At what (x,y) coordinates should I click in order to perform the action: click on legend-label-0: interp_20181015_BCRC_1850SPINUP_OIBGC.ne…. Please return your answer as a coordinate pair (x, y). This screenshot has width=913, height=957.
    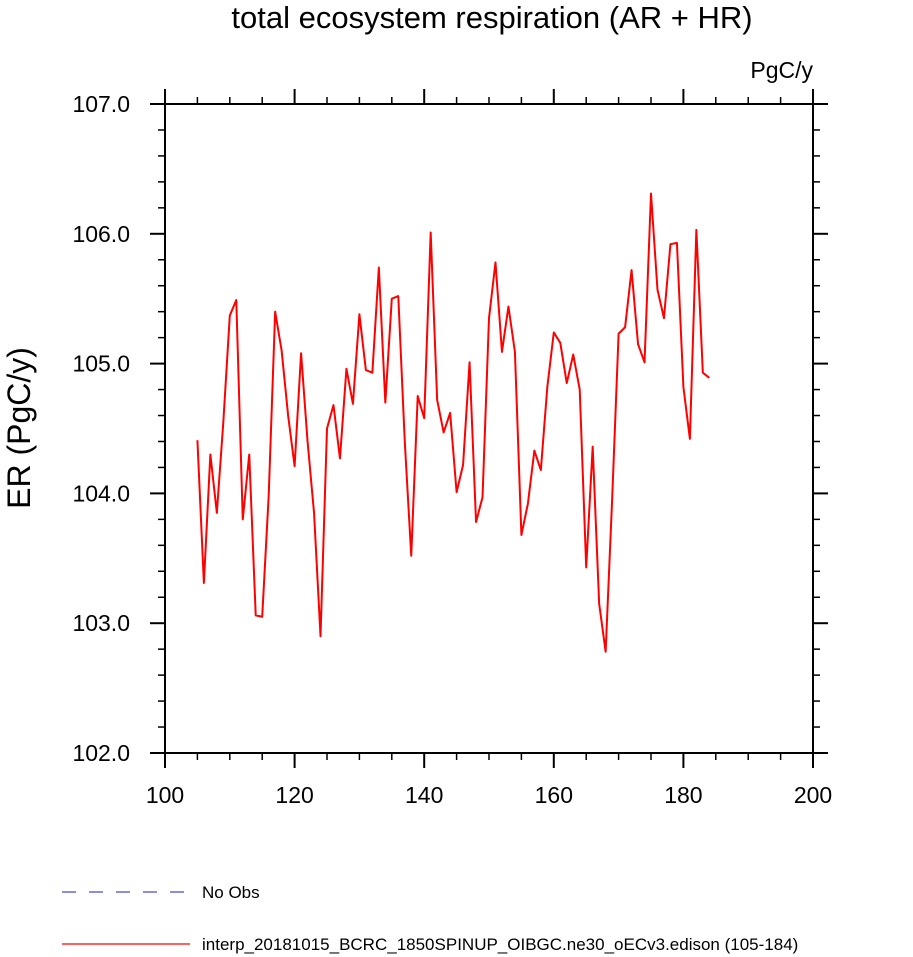
    Looking at the image, I should click on (500, 944).